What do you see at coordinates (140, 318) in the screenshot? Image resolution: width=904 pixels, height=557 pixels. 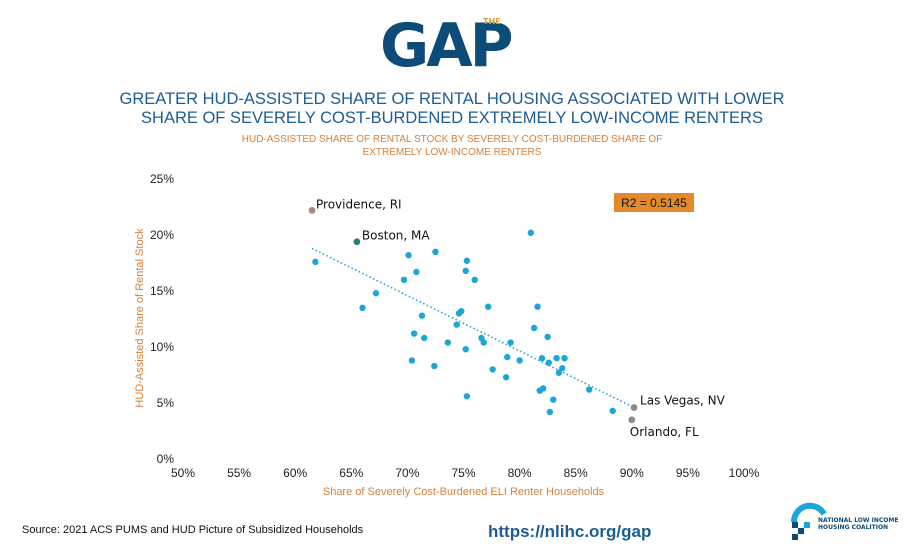 I see `y-axis-label: HUD-Assisted Share of Rental Stock` at bounding box center [140, 318].